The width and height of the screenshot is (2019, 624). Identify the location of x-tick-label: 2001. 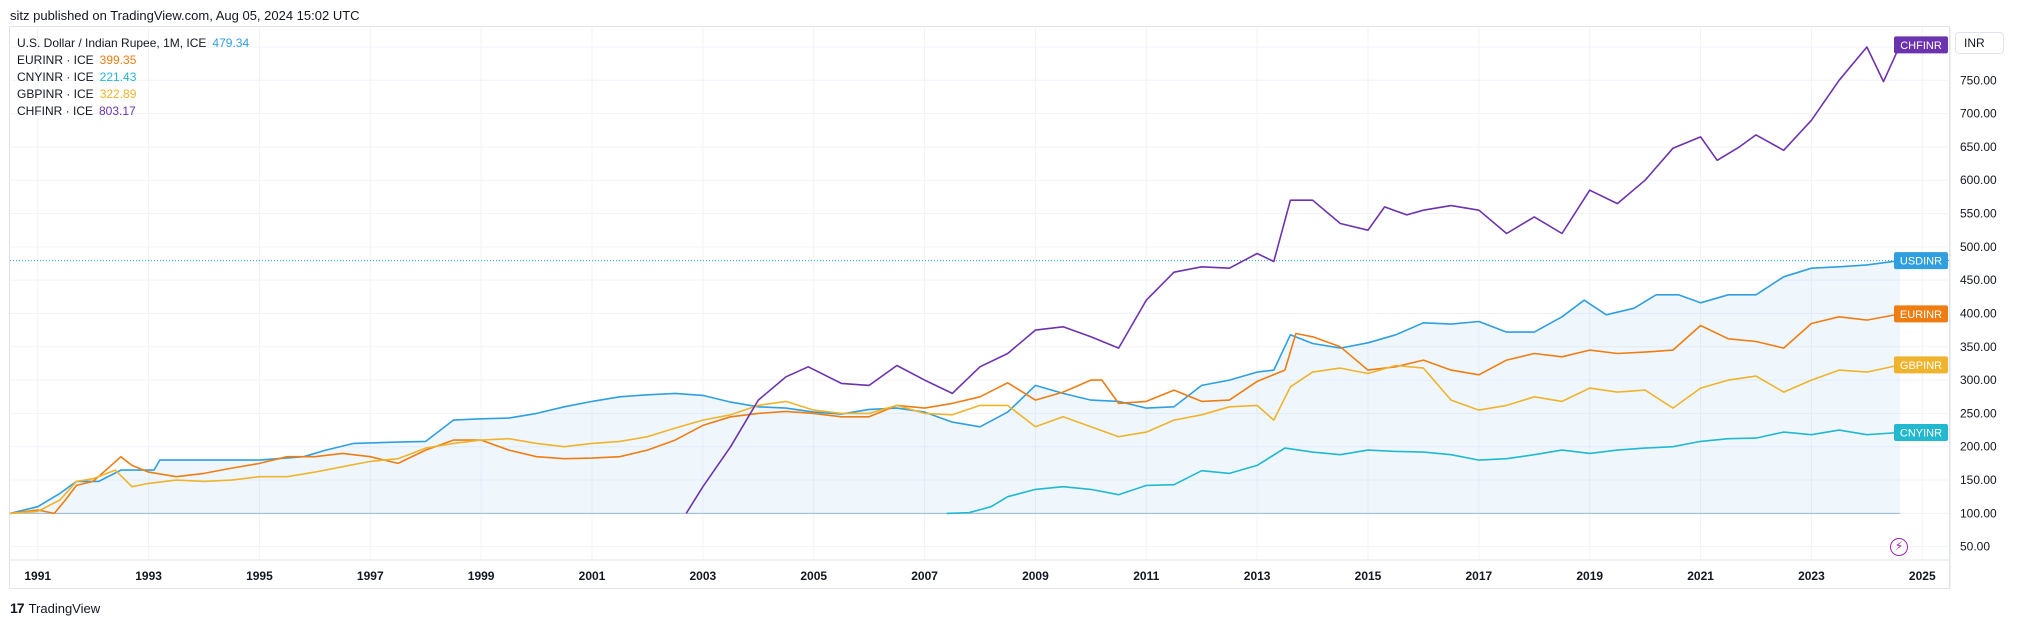
(592, 576).